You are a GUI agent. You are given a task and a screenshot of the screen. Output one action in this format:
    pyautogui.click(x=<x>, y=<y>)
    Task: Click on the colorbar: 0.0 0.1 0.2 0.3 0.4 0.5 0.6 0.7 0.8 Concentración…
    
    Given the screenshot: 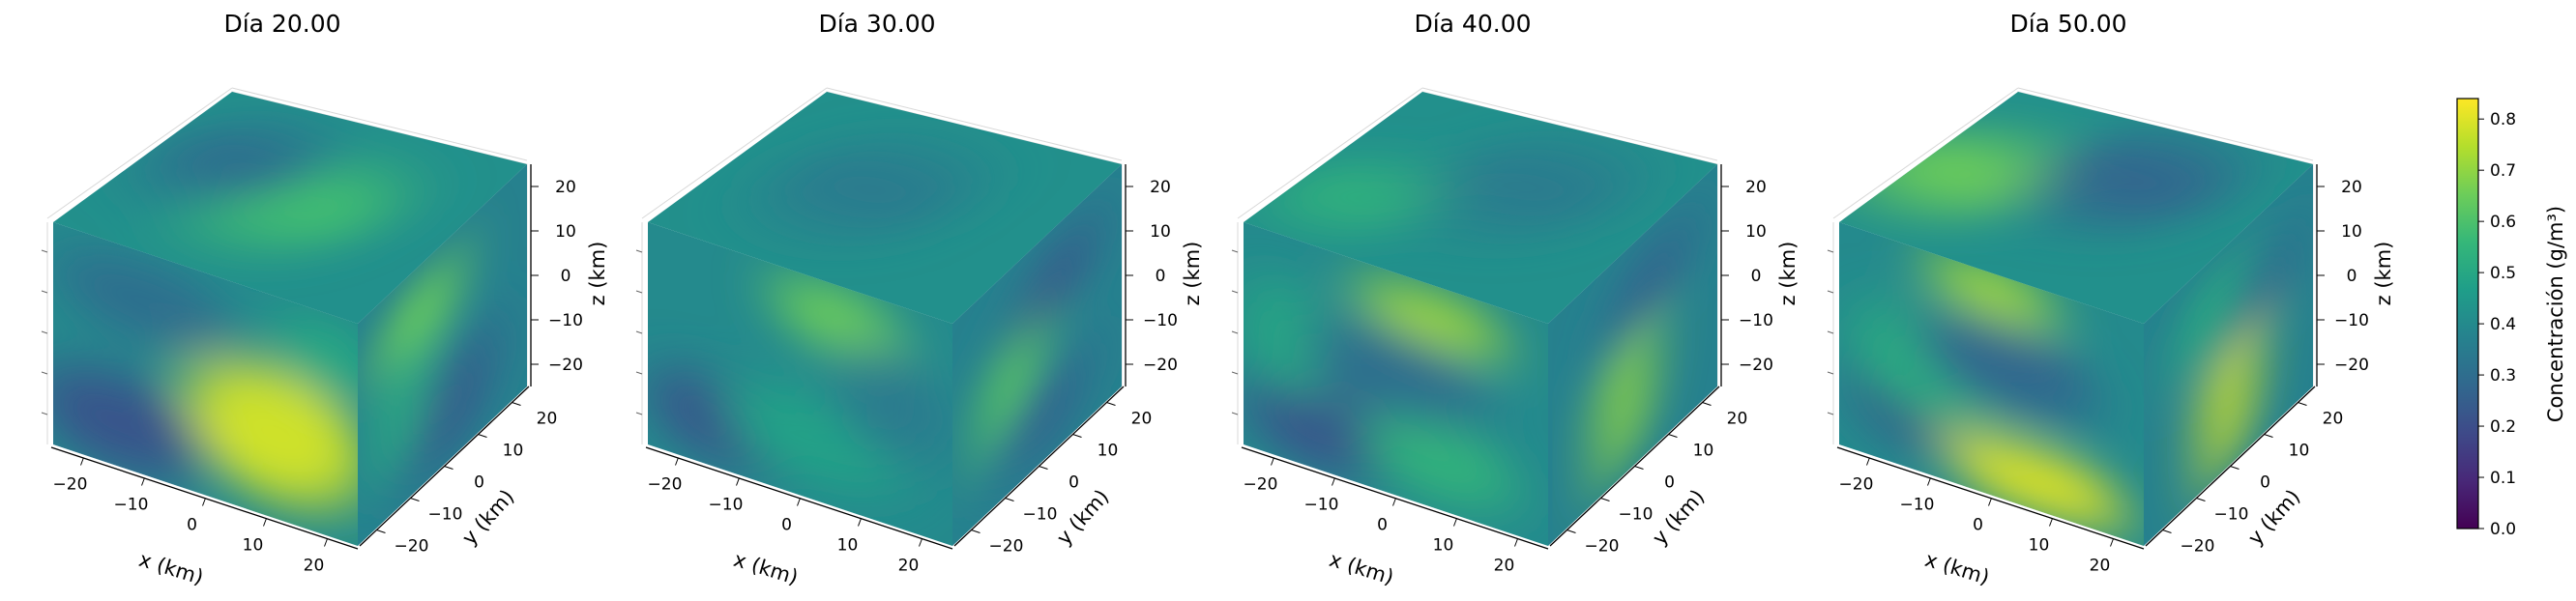 What is the action you would take?
    pyautogui.click(x=2511, y=318)
    